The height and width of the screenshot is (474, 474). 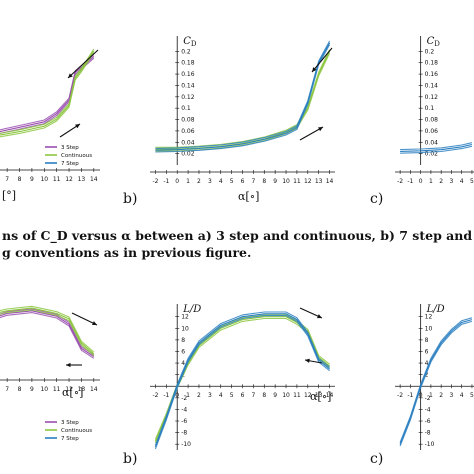 What do you see at coordinates (183, 340) in the screenshot?
I see `y-tick-label: 8` at bounding box center [183, 340].